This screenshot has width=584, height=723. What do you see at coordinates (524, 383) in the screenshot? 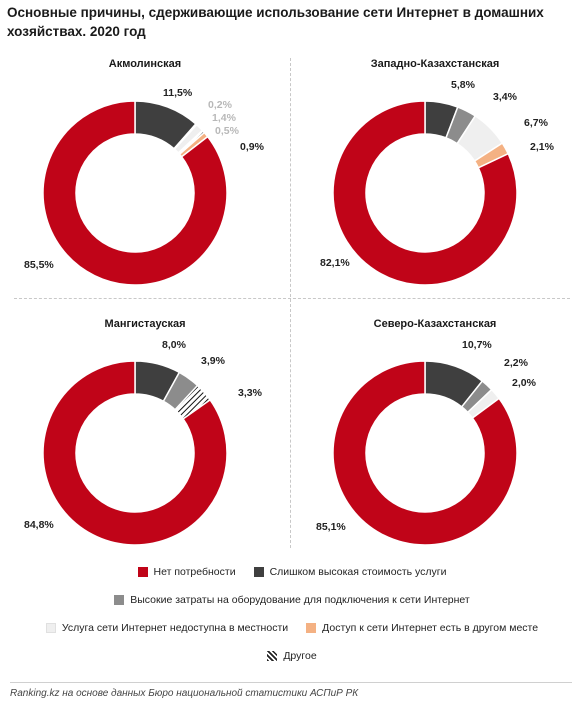
I see `data-label: 2,0%` at bounding box center [524, 383].